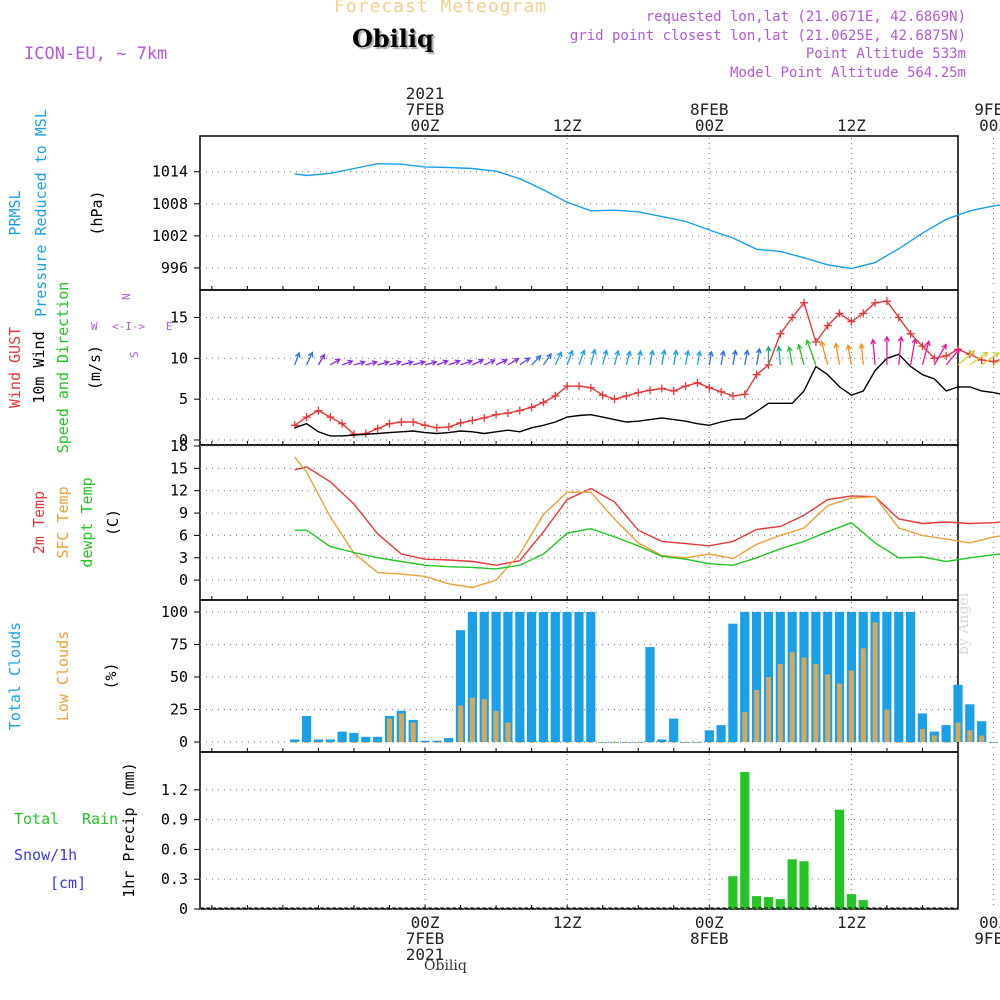 This screenshot has height=1000, width=1000. I want to click on top-time-label: 00Z, so click(425, 125).